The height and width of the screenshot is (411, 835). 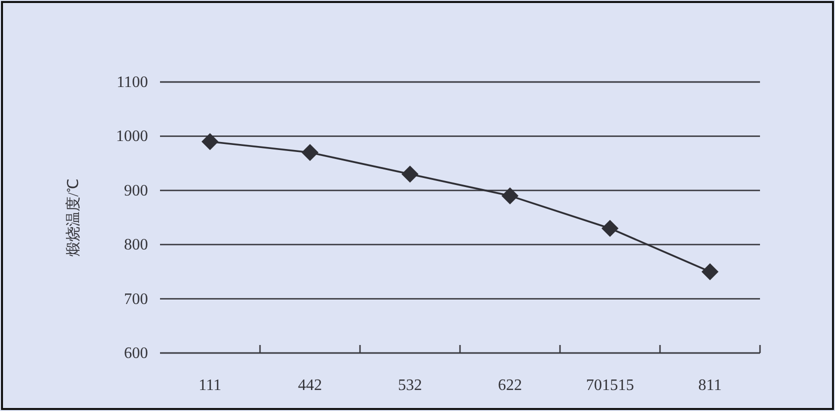 What do you see at coordinates (510, 385) in the screenshot?
I see `x-tick-label: 622` at bounding box center [510, 385].